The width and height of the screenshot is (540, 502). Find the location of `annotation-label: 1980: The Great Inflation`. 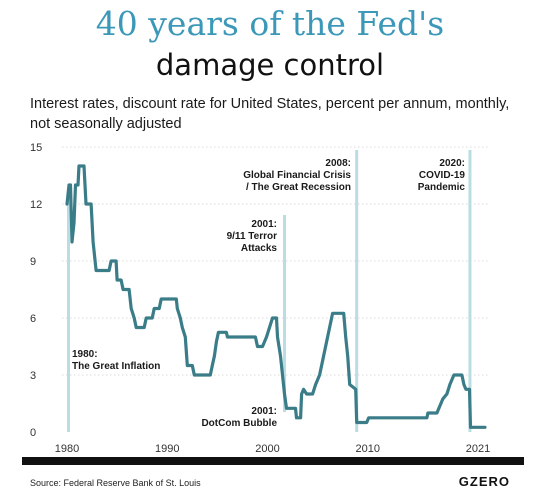

annotation-label: 1980: The Great Inflation is located at coordinates (116, 360).